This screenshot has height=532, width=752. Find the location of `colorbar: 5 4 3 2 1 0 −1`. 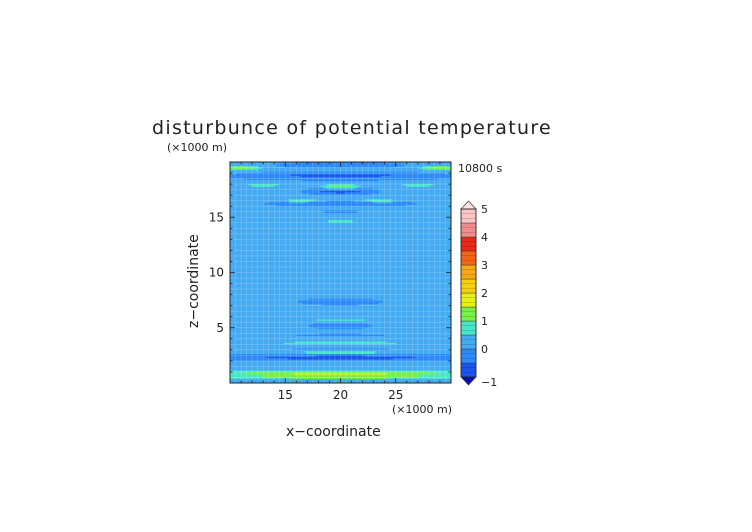

colorbar: 5 4 3 2 1 0 −1 is located at coordinates (478, 294).